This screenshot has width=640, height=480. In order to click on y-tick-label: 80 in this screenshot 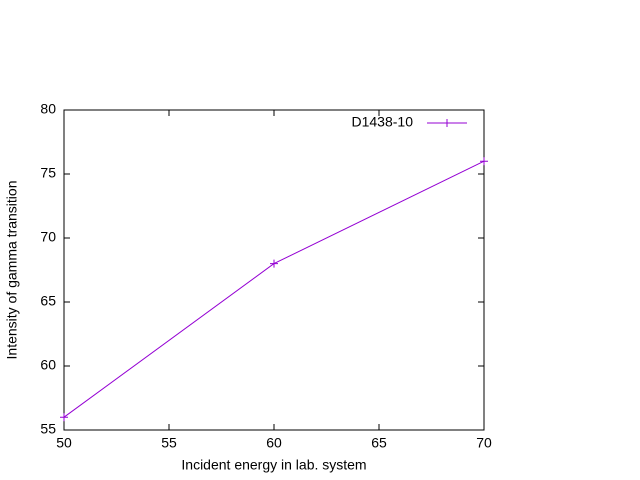, I will do `click(48, 109)`.